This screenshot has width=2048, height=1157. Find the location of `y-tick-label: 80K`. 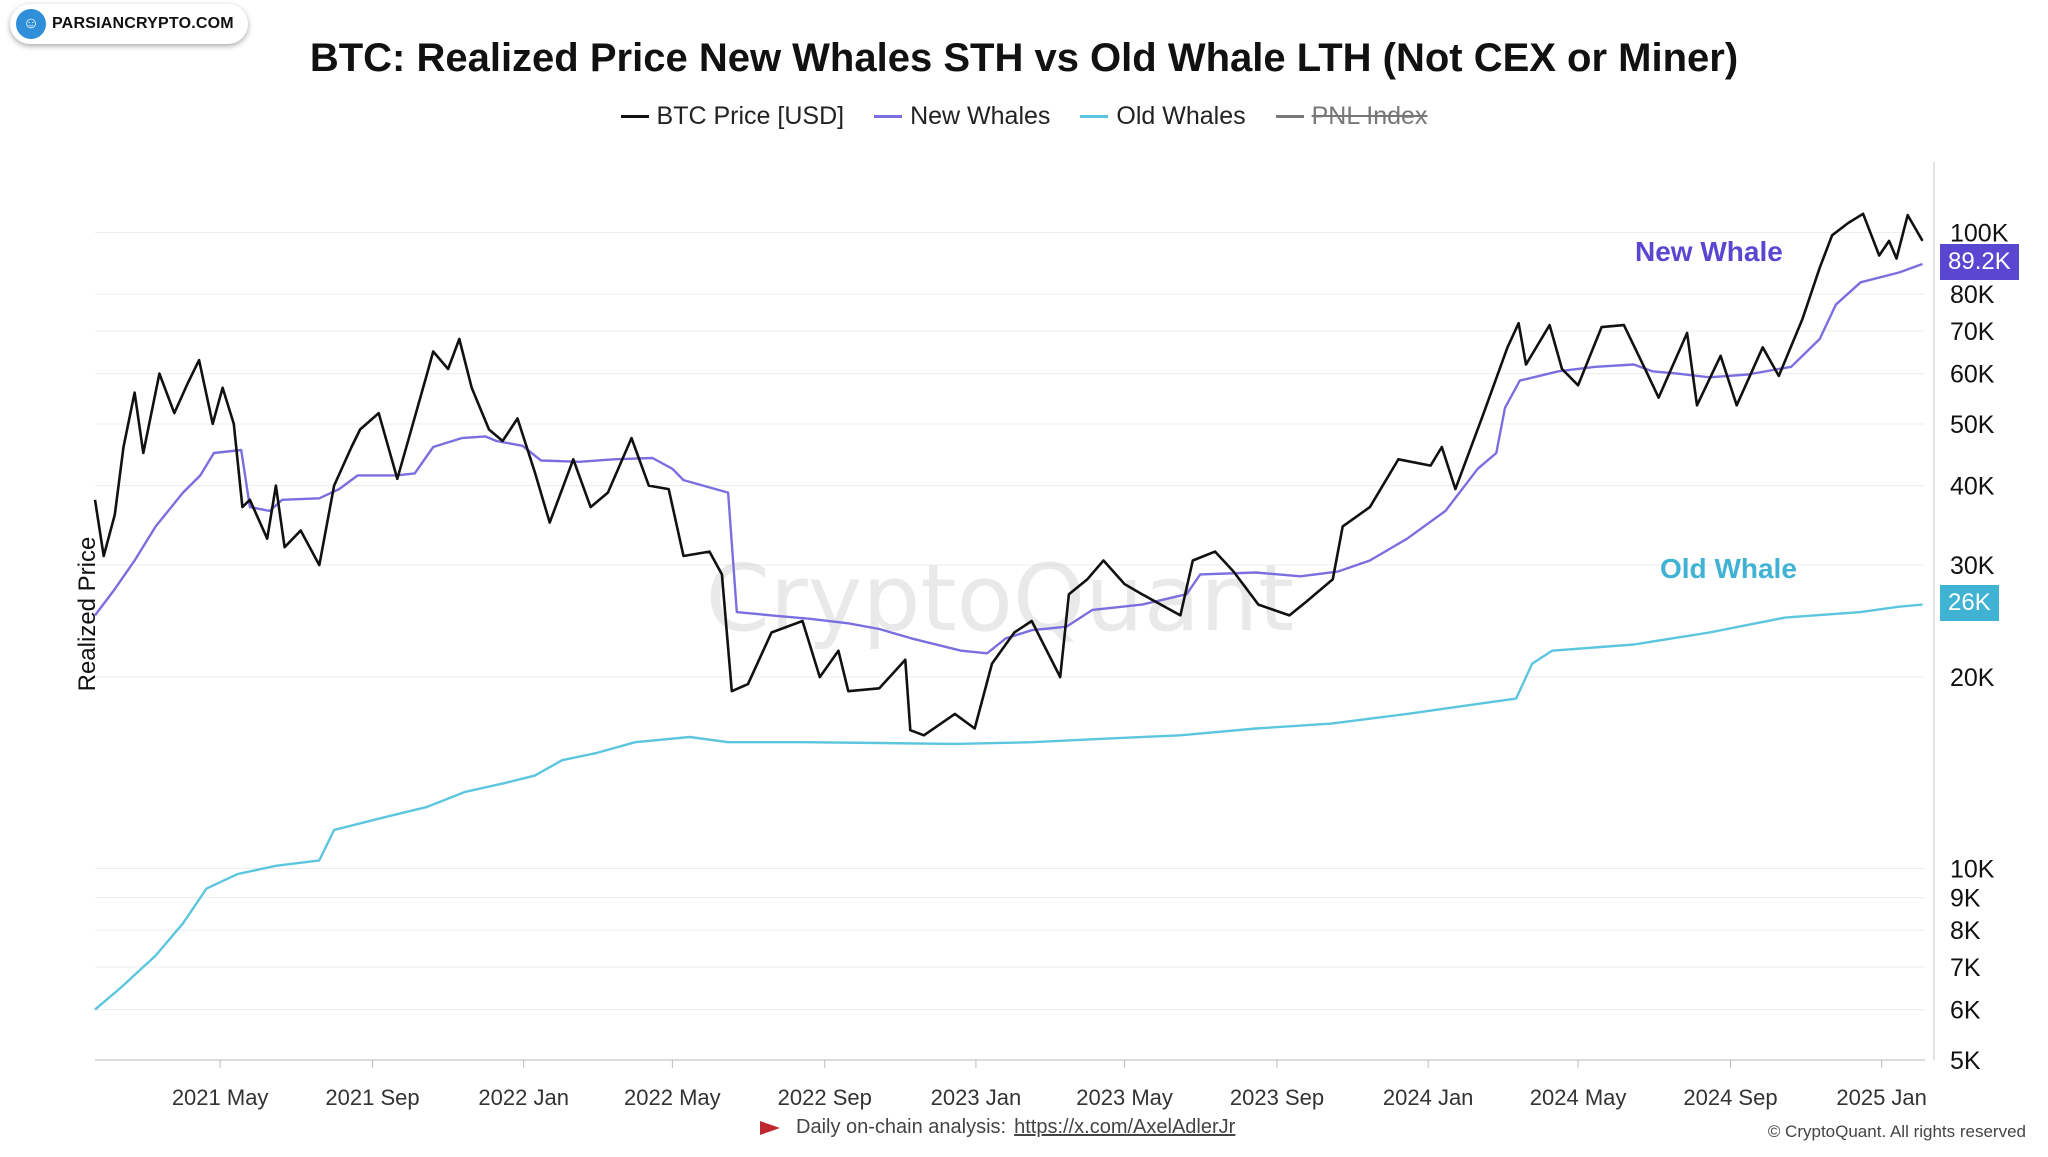

y-tick-label: 80K is located at coordinates (1972, 295).